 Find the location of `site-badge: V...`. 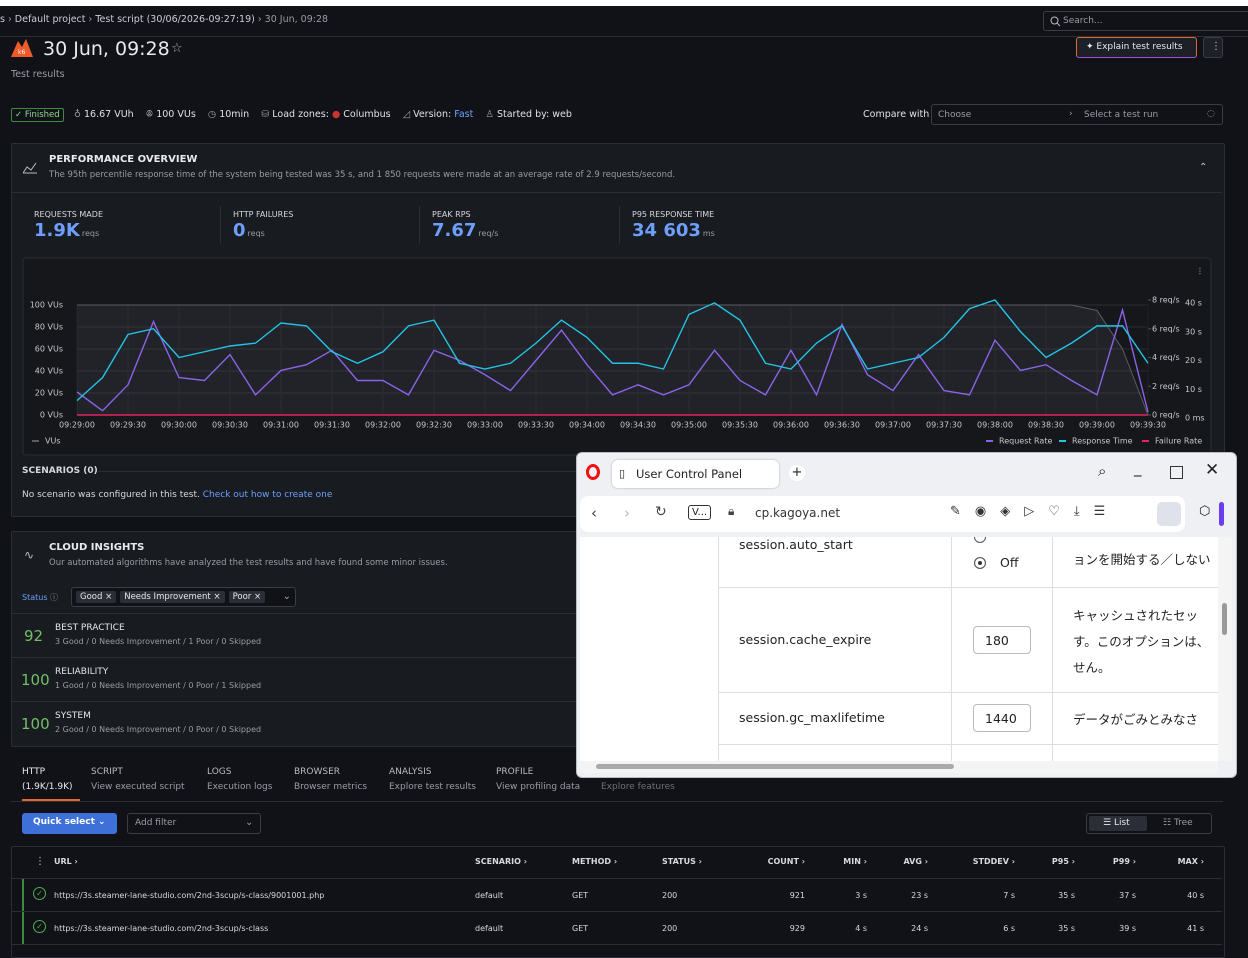

site-badge: V... is located at coordinates (700, 512).